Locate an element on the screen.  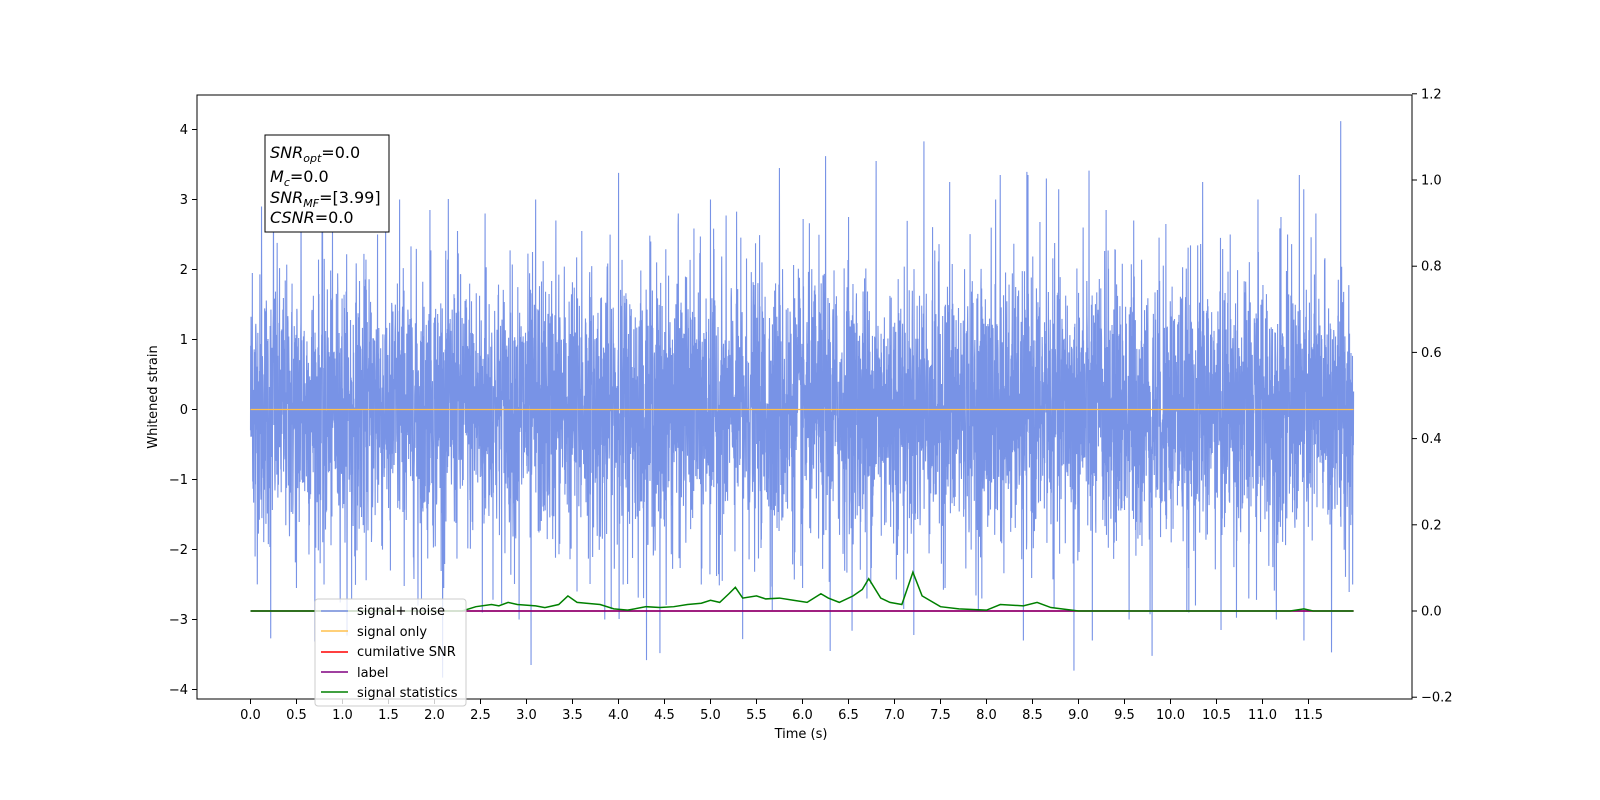
y-tick-label: −4 is located at coordinates (178, 690).